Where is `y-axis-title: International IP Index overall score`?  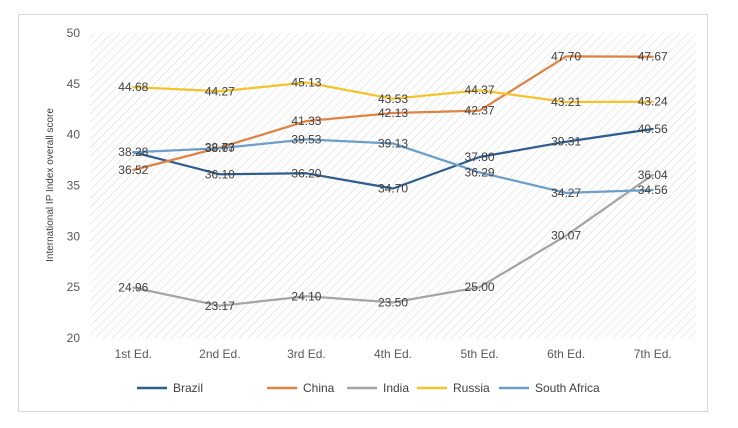
y-axis-title: International IP Index overall score is located at coordinates (50, 185).